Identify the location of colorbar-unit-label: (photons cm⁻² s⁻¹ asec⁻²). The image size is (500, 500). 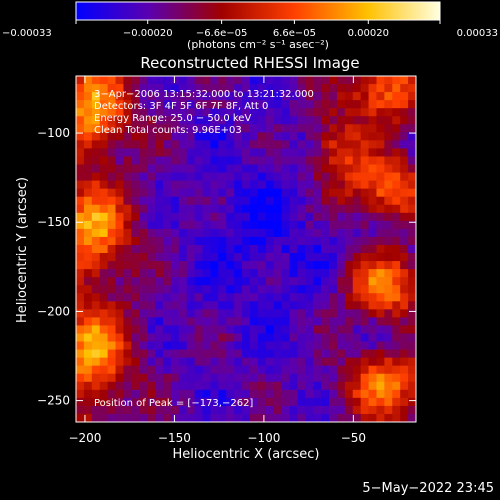
(258, 44).